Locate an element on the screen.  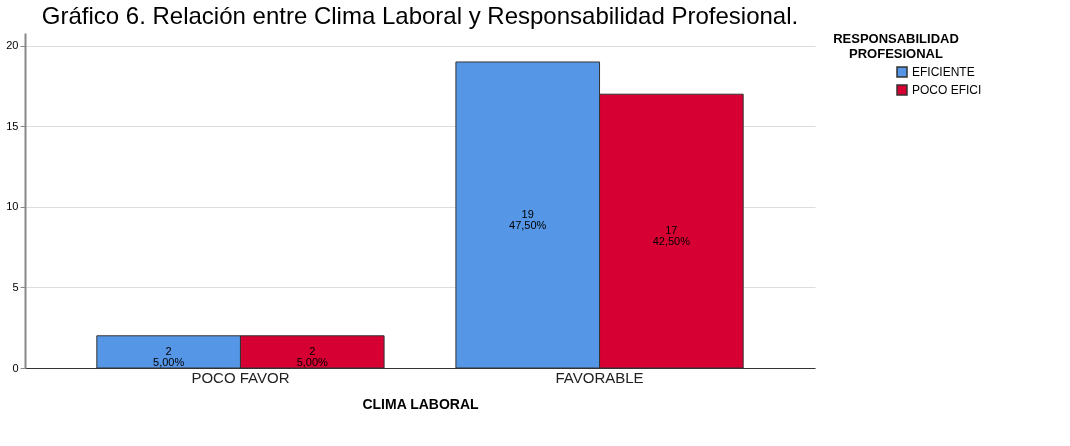
data-label: 17 42,50% is located at coordinates (671, 236).